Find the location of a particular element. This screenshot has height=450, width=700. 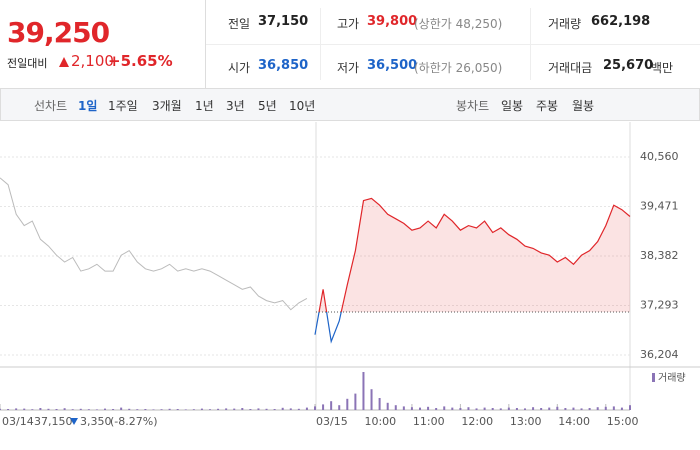

down-icon is located at coordinates (74, 421).